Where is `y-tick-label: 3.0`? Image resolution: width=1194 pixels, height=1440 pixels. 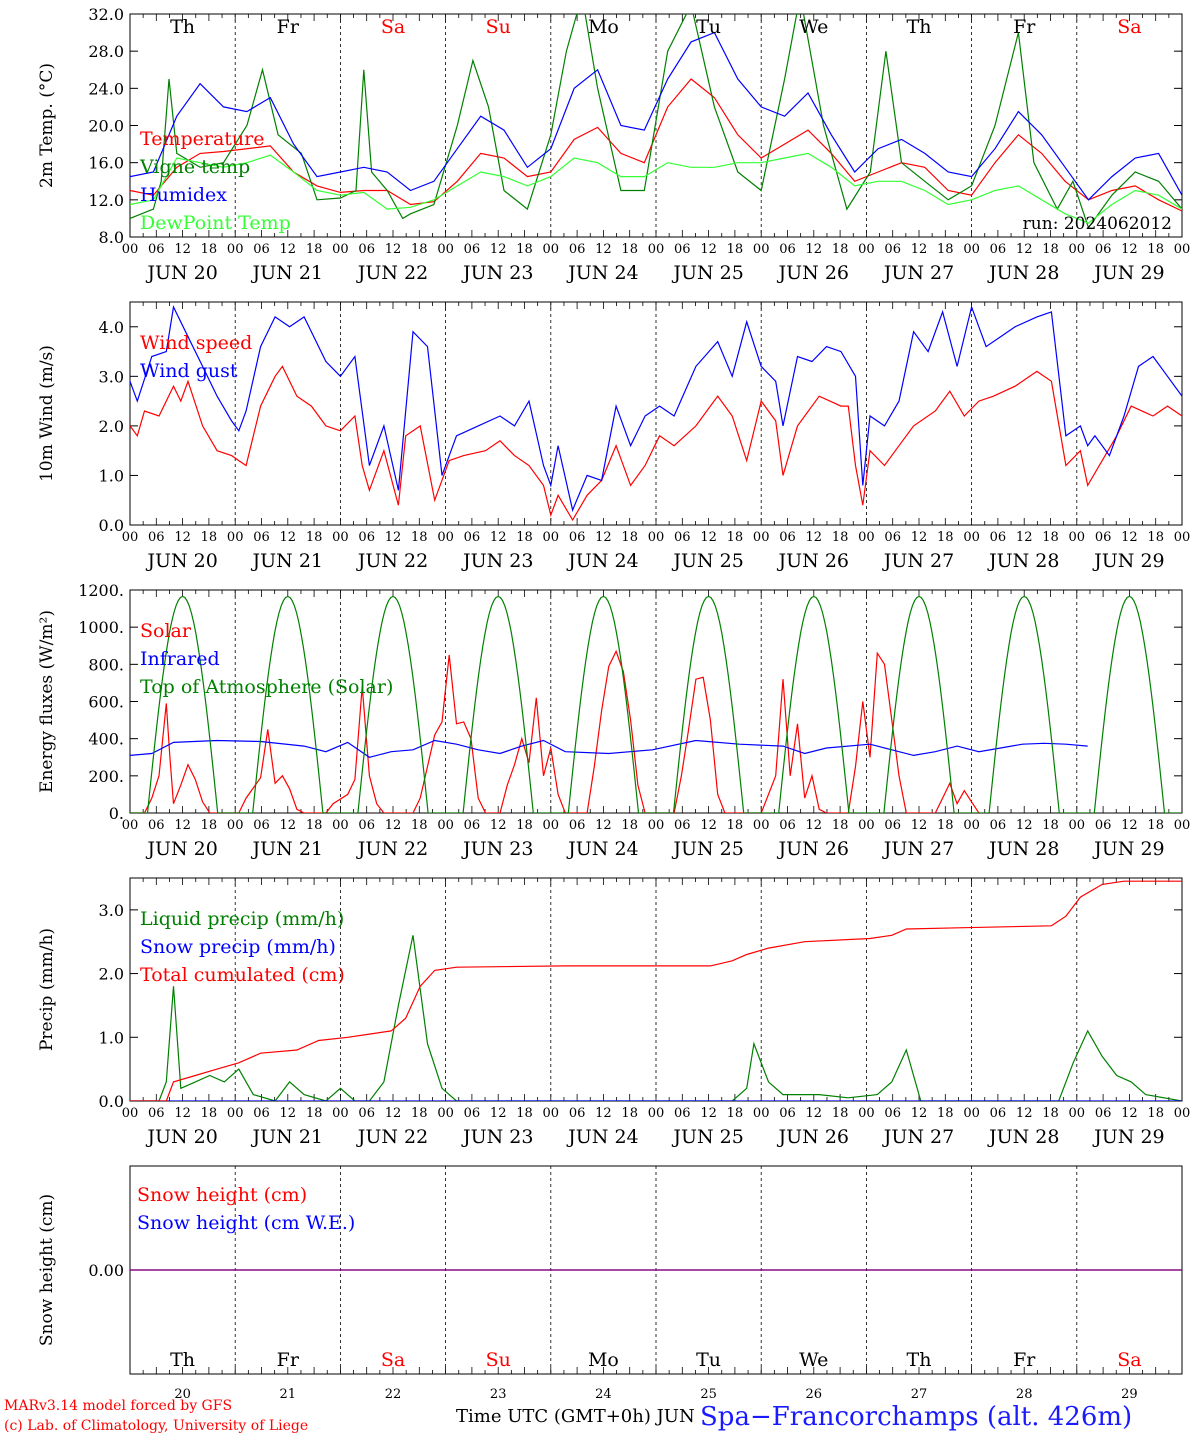 y-tick-label: 3.0 is located at coordinates (111, 376).